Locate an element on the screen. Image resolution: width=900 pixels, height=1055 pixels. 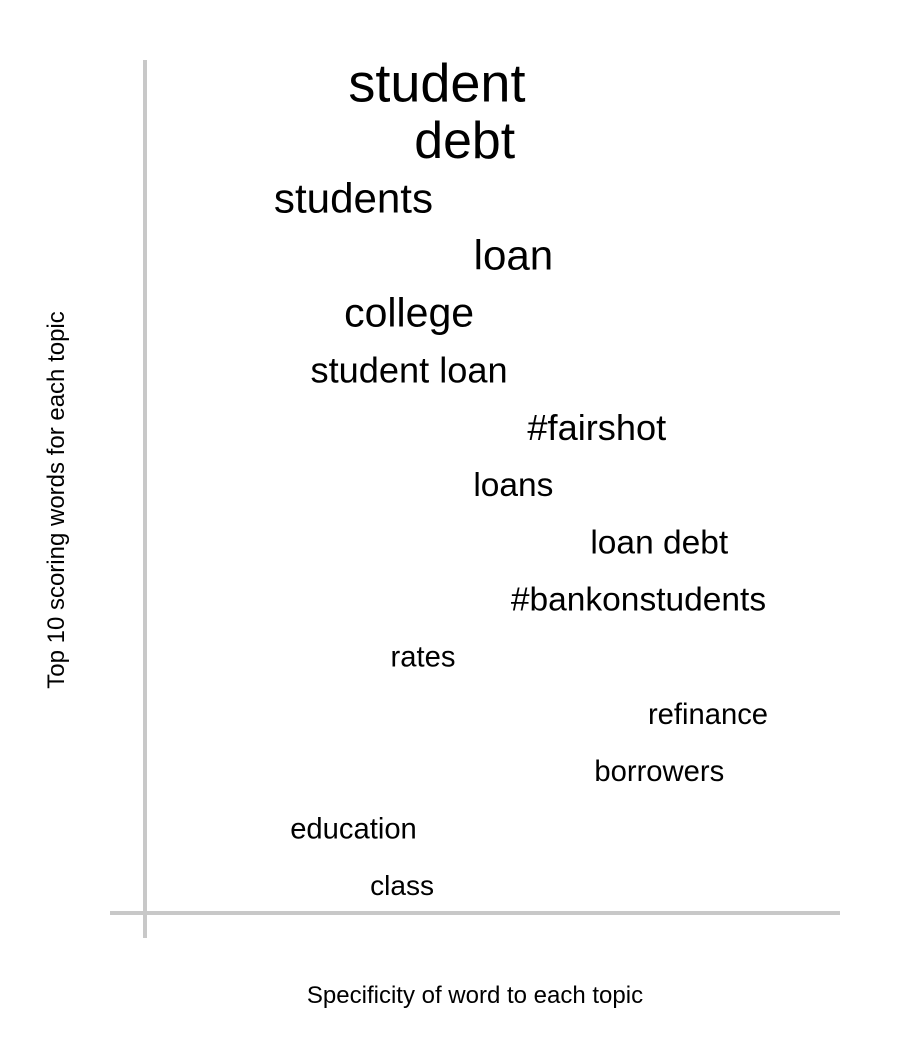
word-loan-debt: loan debt is located at coordinates (659, 542).